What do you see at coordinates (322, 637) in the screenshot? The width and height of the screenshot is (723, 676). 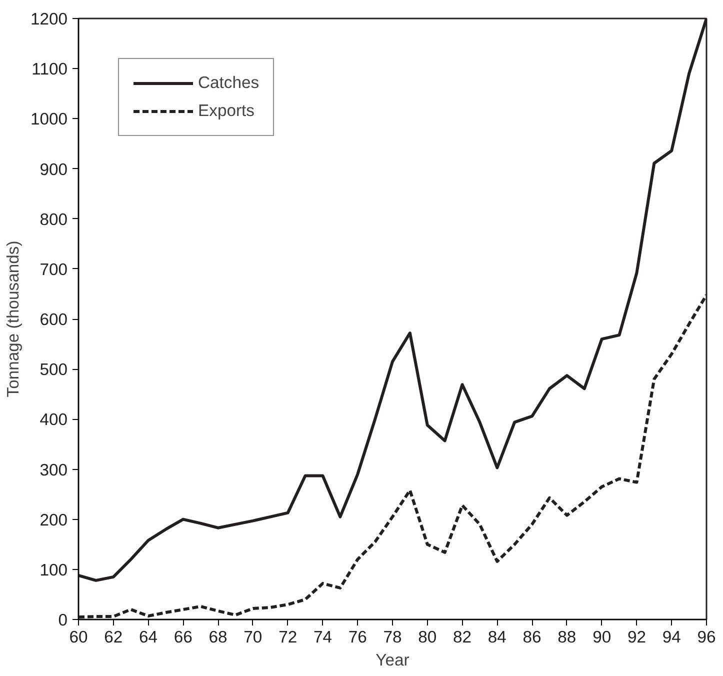 I see `x-tick-label: 74` at bounding box center [322, 637].